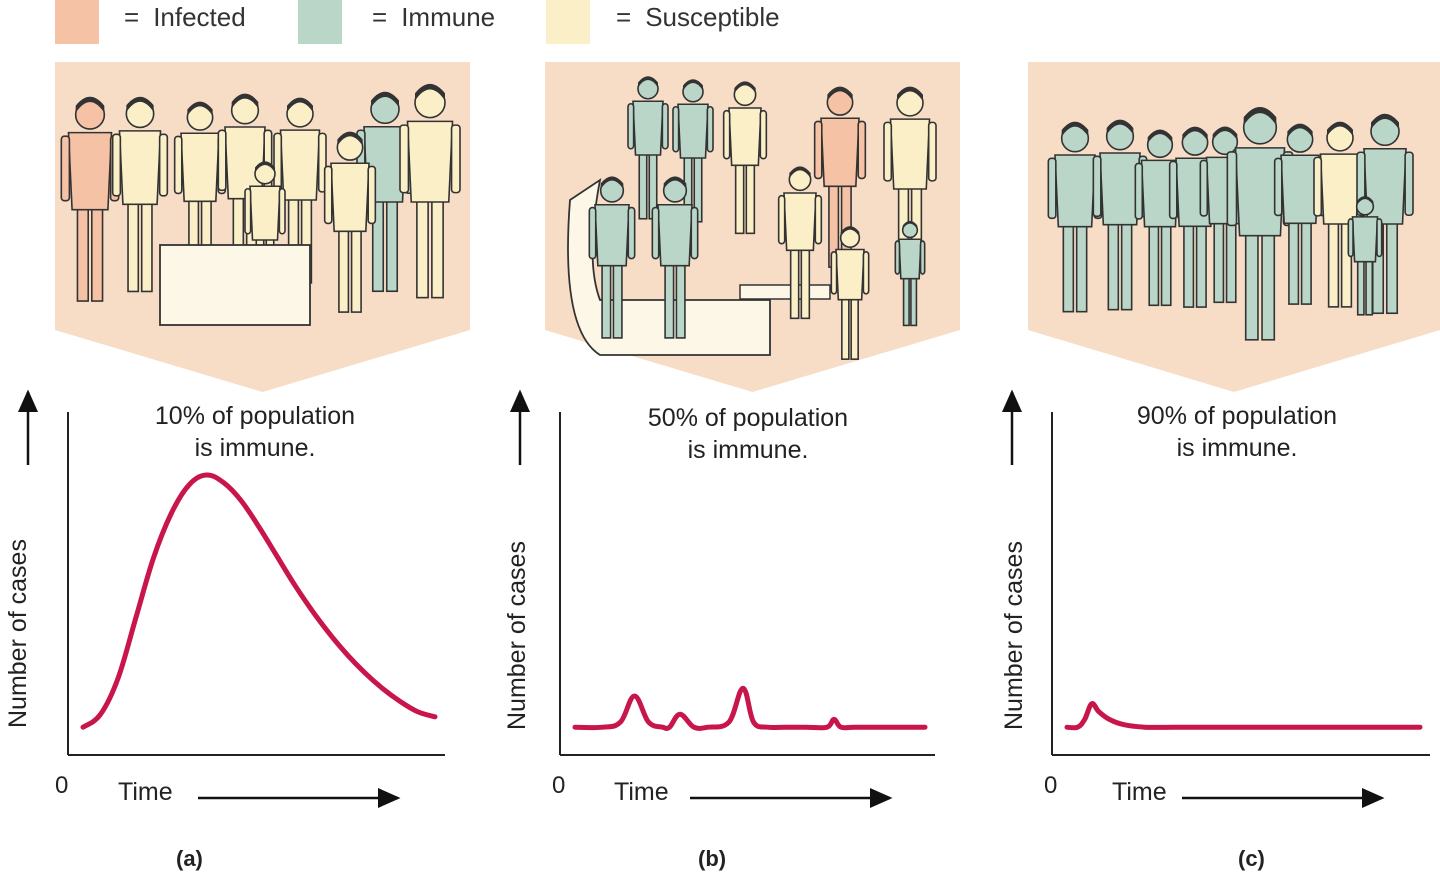 Image resolution: width=1440 pixels, height=875 pixels. What do you see at coordinates (698, 17) in the screenshot?
I see `legend-label-susceptible: = Susceptible` at bounding box center [698, 17].